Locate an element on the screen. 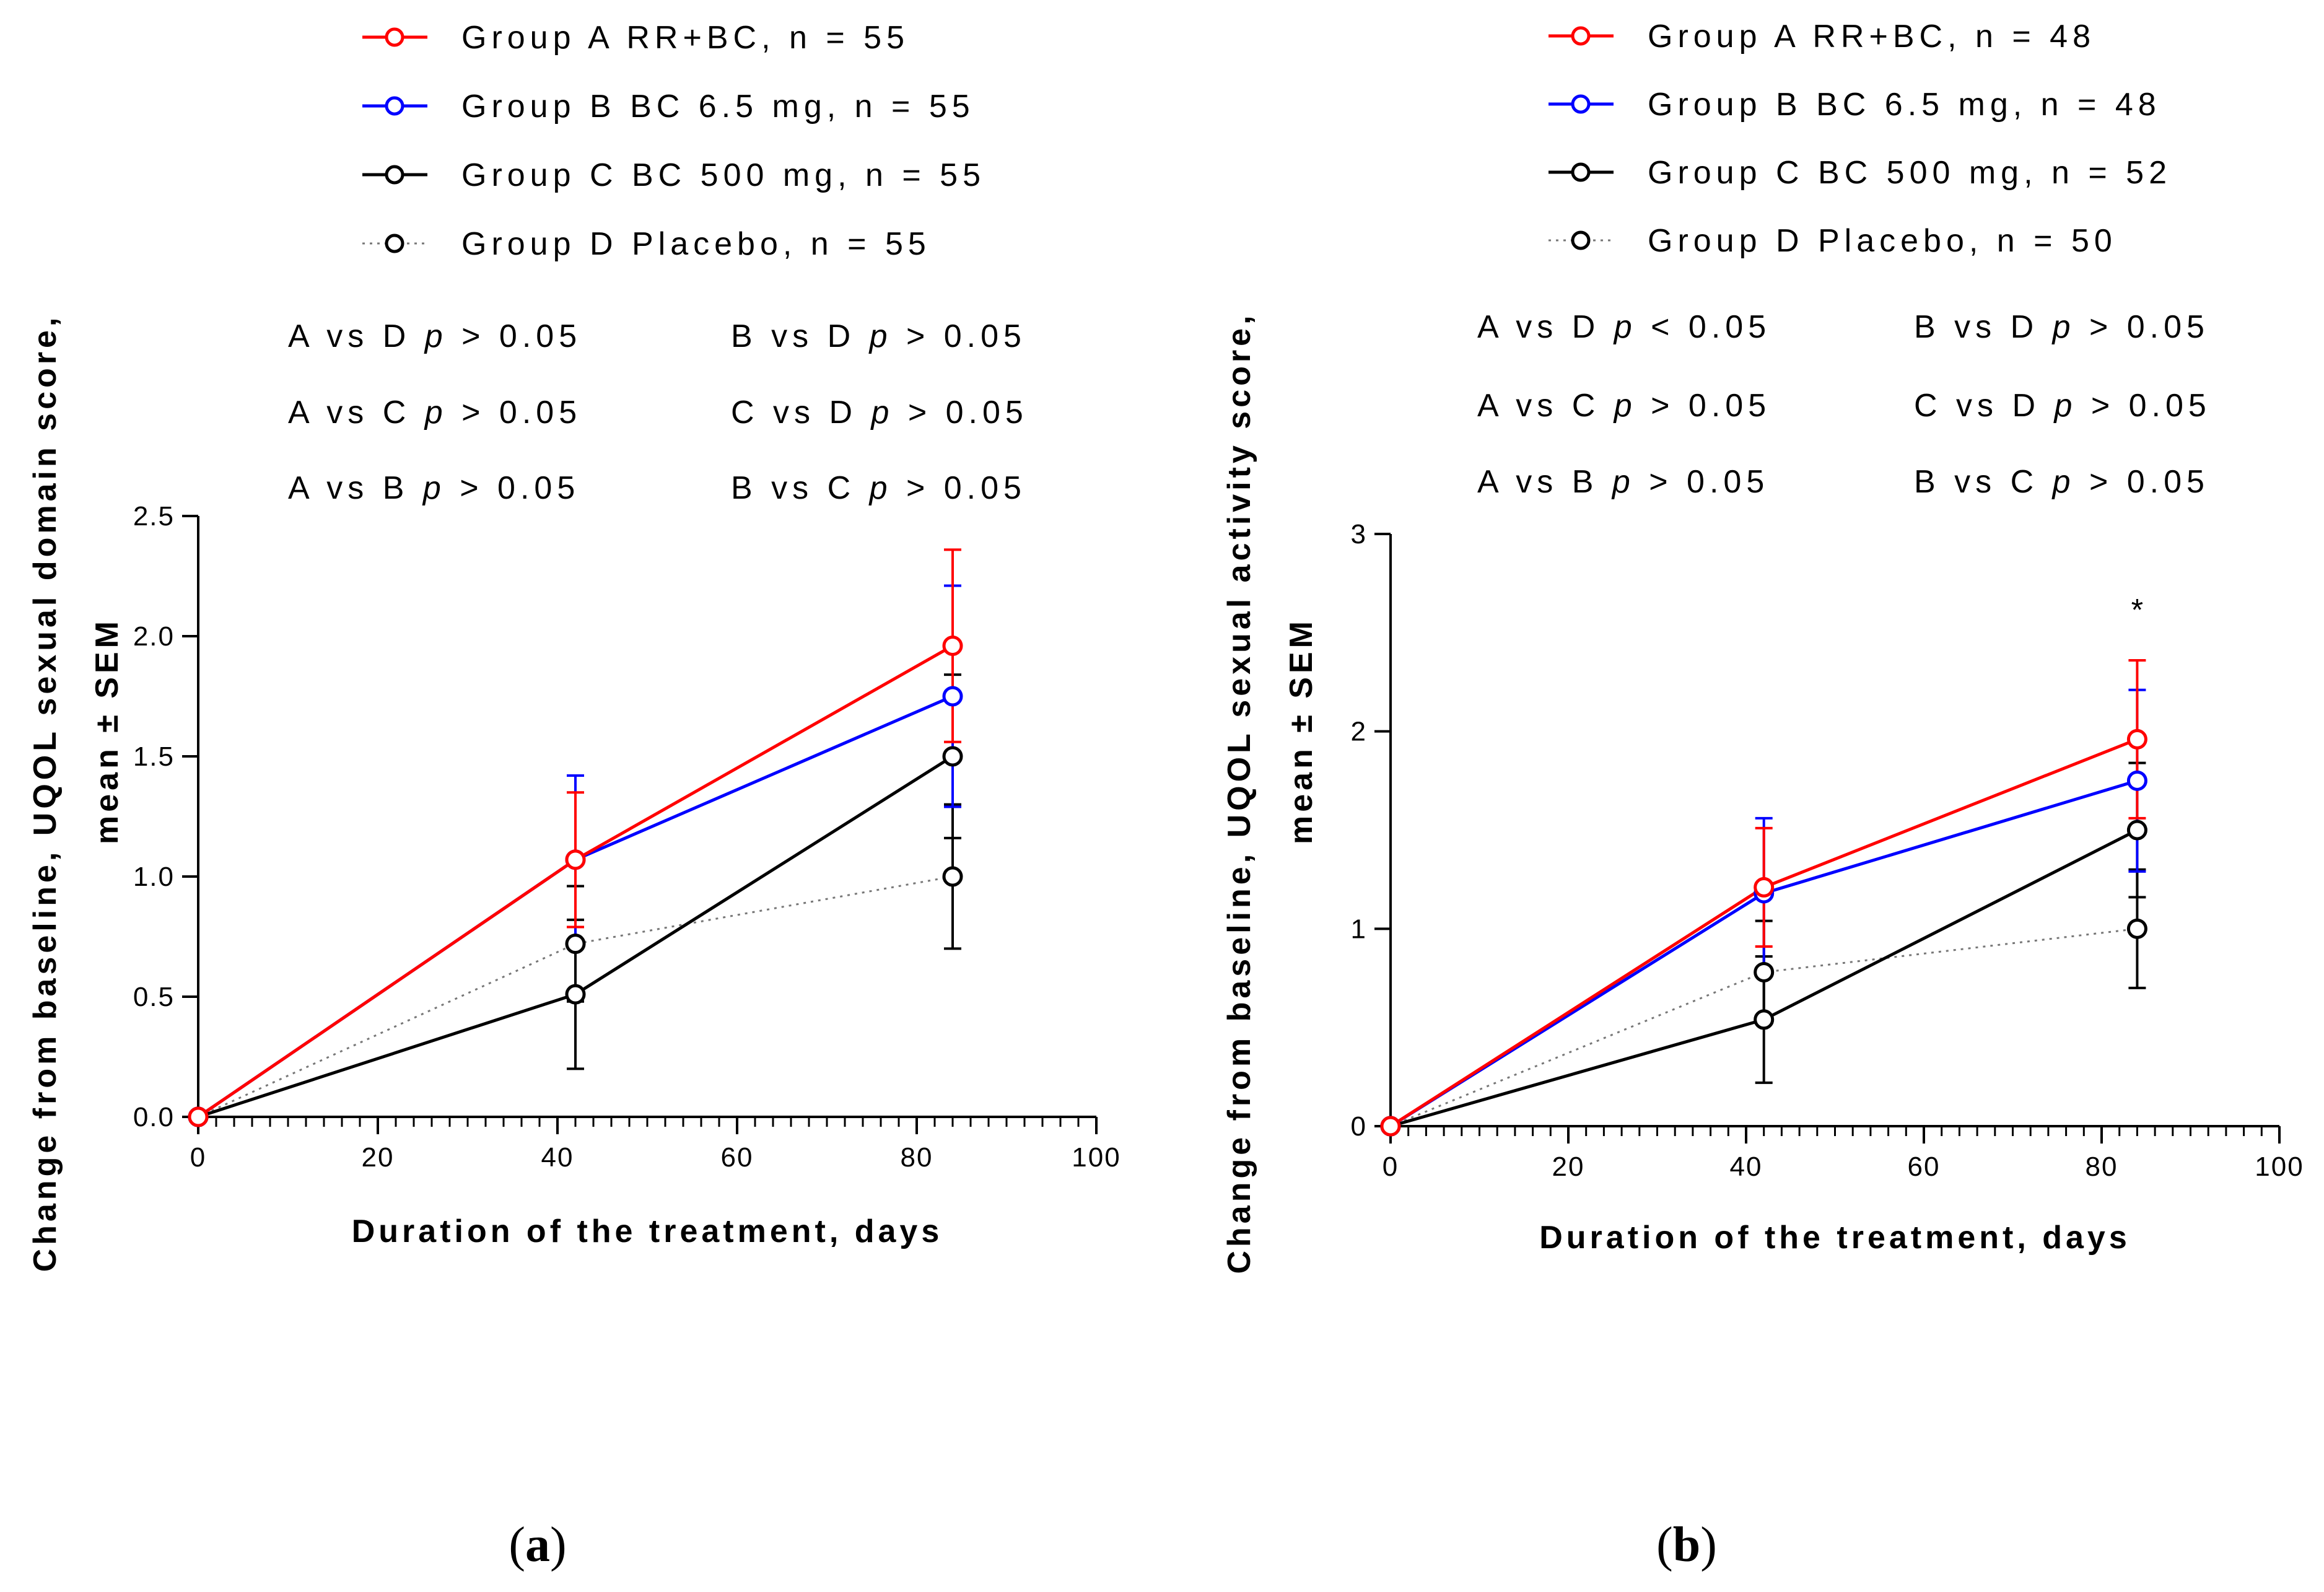 This screenshot has height=1592, width=2324. y-tick-label: 0.5 is located at coordinates (154, 997).